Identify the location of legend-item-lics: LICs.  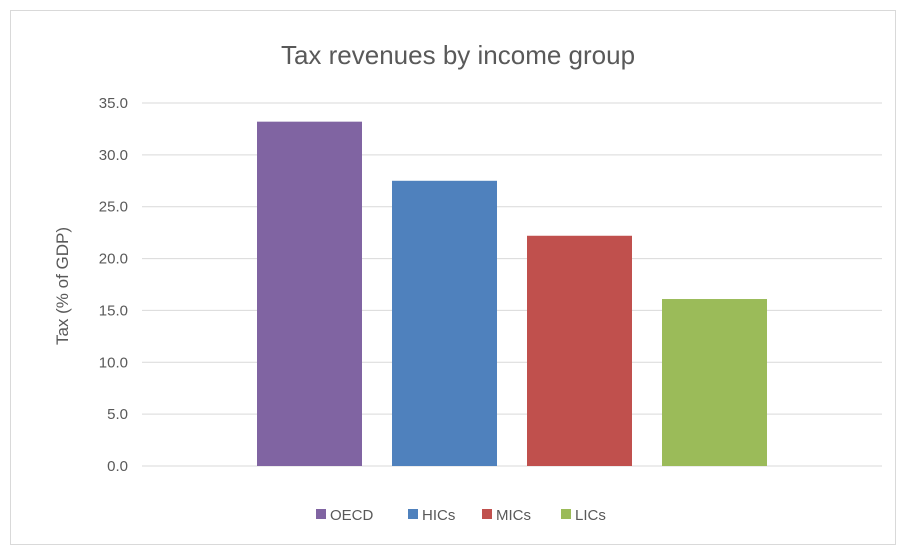
(583, 515).